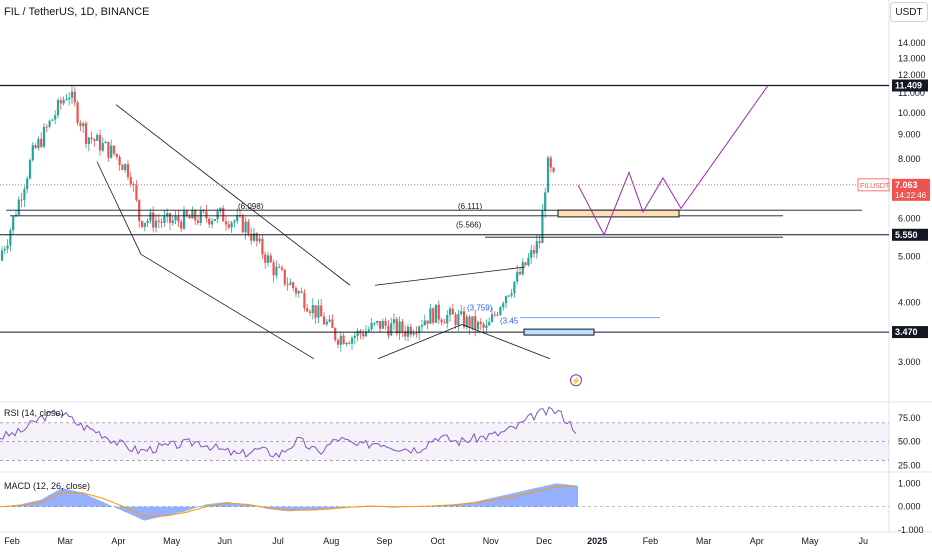 Image resolution: width=932 pixels, height=555 pixels. I want to click on time-tick-label: Jun, so click(225, 541).